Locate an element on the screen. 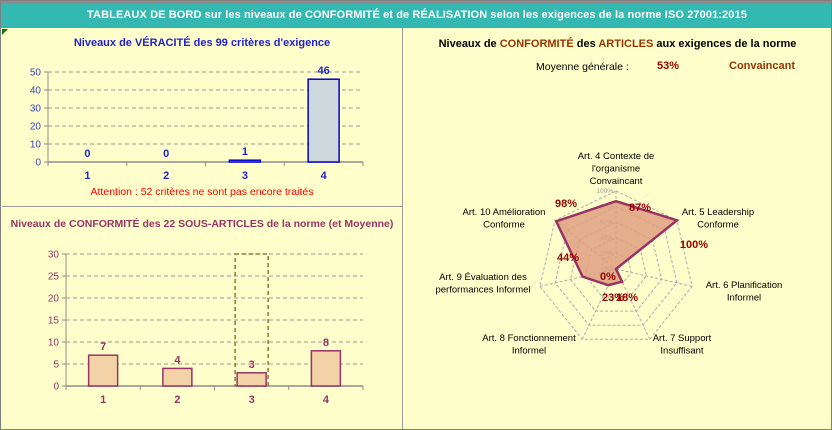  svg-text: l'organisme is located at coordinates (616, 169).